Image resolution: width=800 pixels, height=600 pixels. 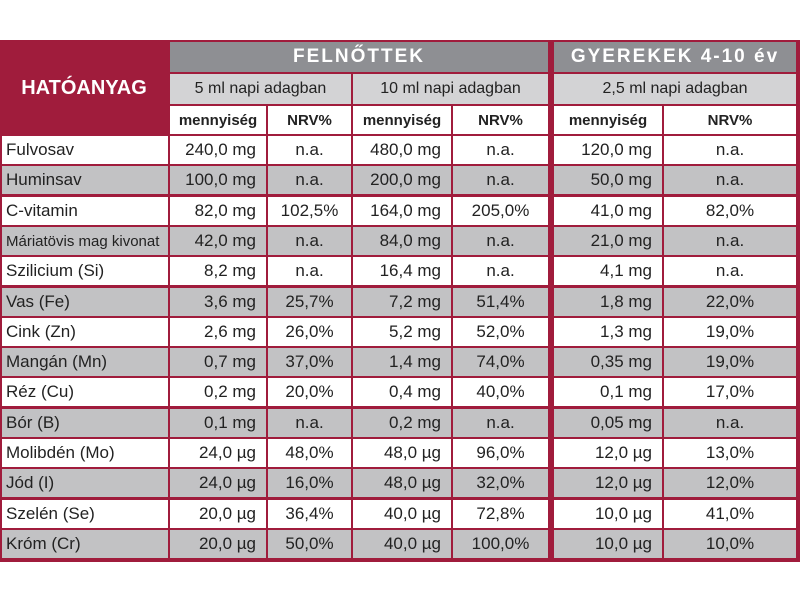 What do you see at coordinates (309, 362) in the screenshot?
I see `adult-5ml-nrv: 37,0%` at bounding box center [309, 362].